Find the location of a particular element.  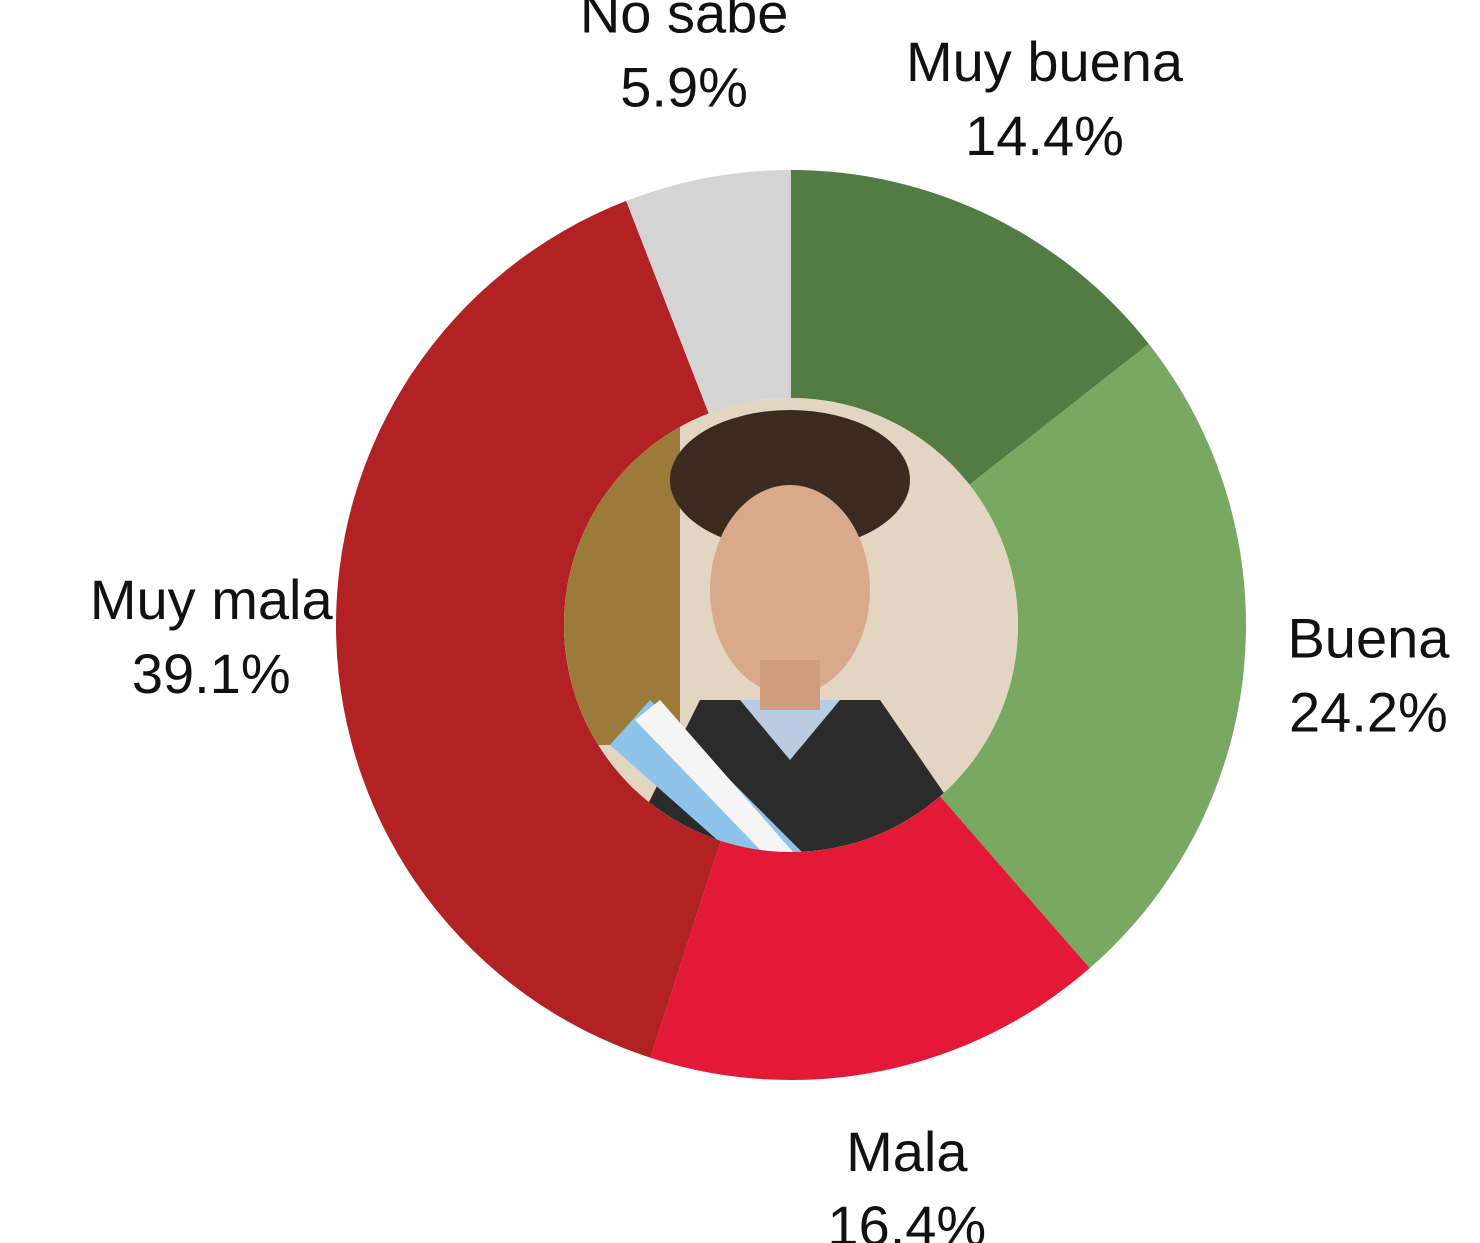

value-label: 24.2% is located at coordinates (1368, 711).